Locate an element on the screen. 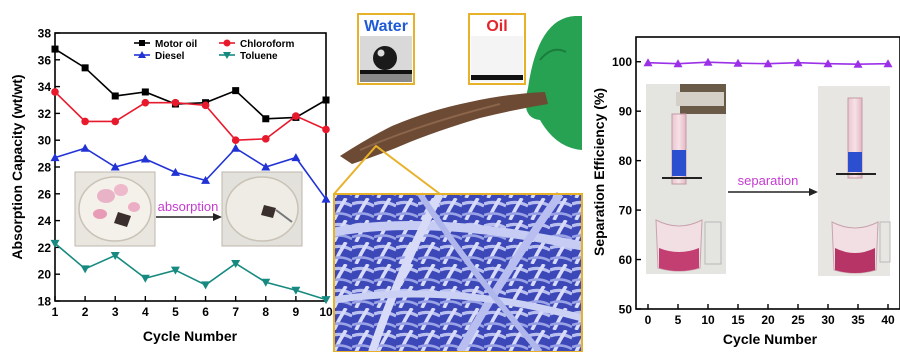 The width and height of the screenshot is (900, 357). legend-marker-square is located at coordinates (142, 43).